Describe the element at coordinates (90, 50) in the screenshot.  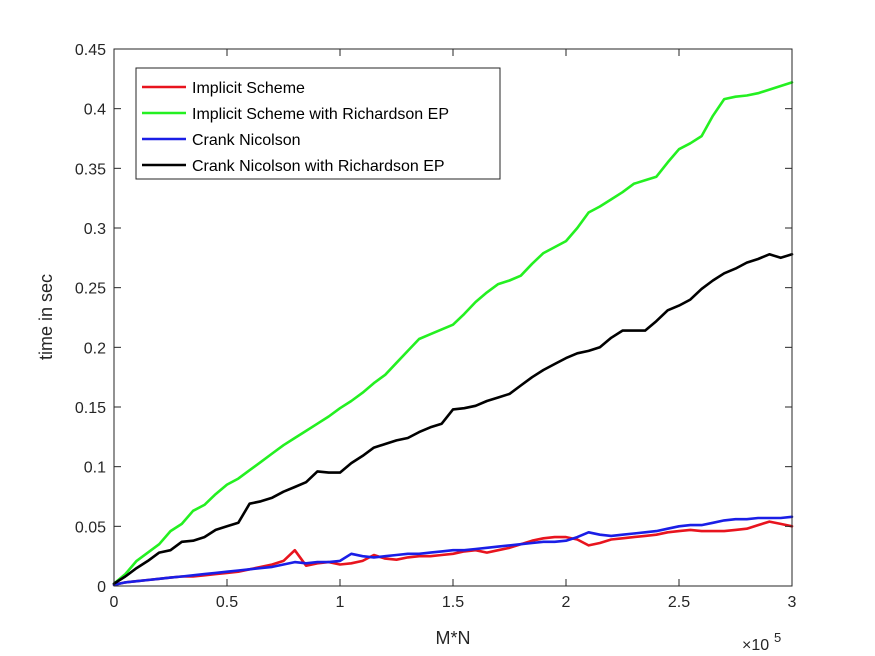
I see `y-tick-label: 0.45` at that location.